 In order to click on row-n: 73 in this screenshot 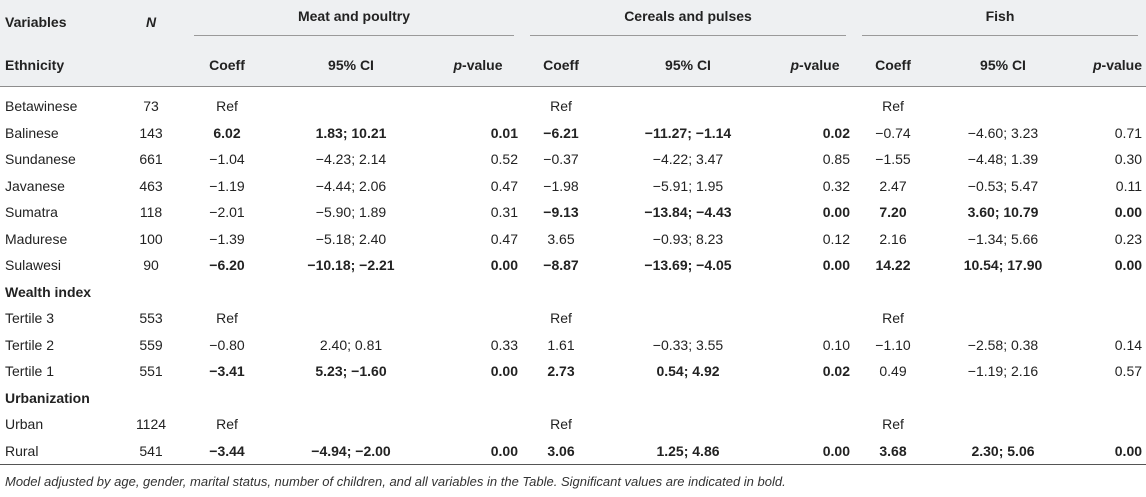, I will do `click(151, 106)`.